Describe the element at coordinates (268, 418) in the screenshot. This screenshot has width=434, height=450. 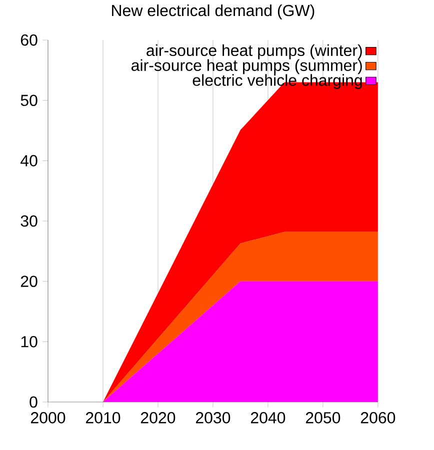
I see `x-tick-label: 2040` at that location.